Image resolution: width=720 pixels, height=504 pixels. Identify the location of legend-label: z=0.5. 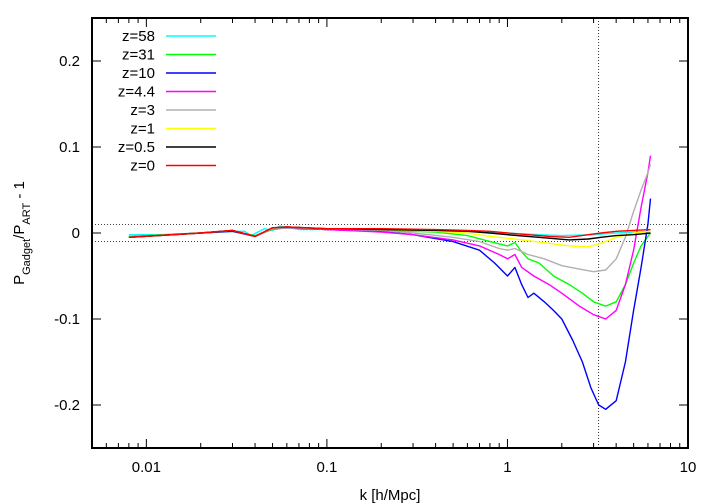
(136, 147).